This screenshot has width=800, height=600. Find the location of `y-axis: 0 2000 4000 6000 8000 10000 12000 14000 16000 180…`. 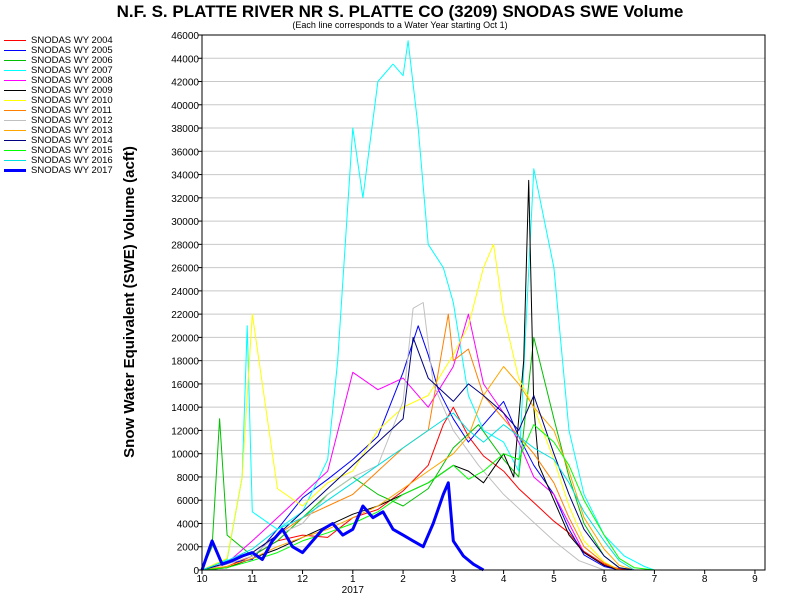

y-axis: 0 2000 4000 6000 8000 10000 12000 14000 16000 180… is located at coordinates (186, 304).